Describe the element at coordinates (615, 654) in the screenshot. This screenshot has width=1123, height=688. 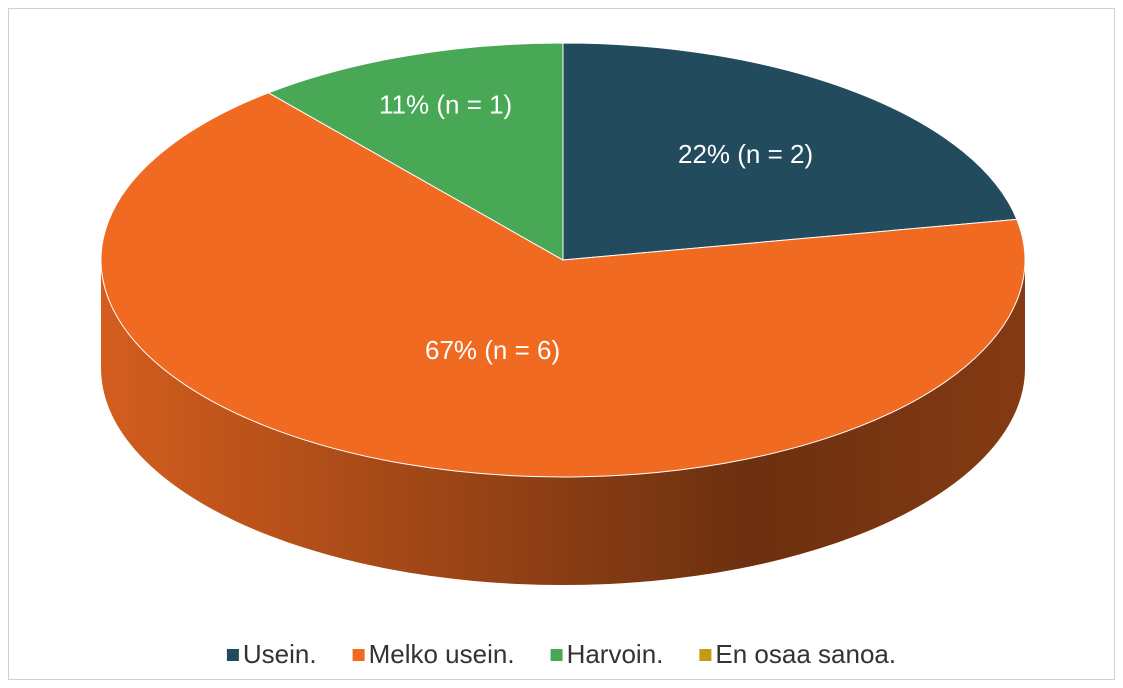
I see `legend-label: Harvoin.` at that location.